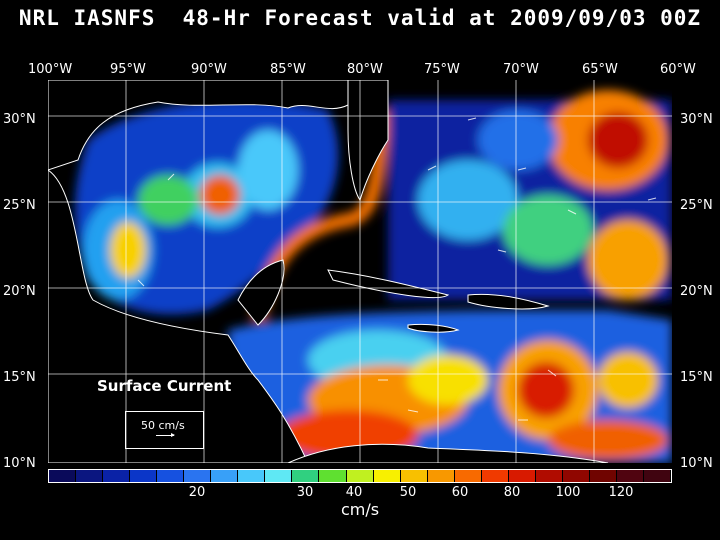 Image resolution: width=720 pixels, height=540 pixels. What do you see at coordinates (197, 492) in the screenshot?
I see `colorbar-tick: 20` at bounding box center [197, 492].